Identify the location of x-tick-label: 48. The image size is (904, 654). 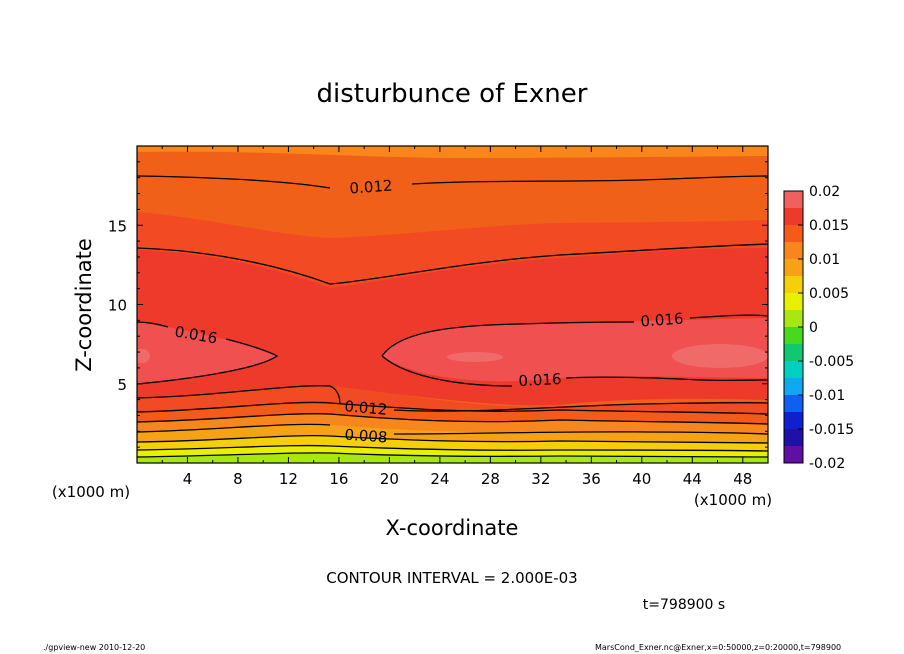
(742, 479).